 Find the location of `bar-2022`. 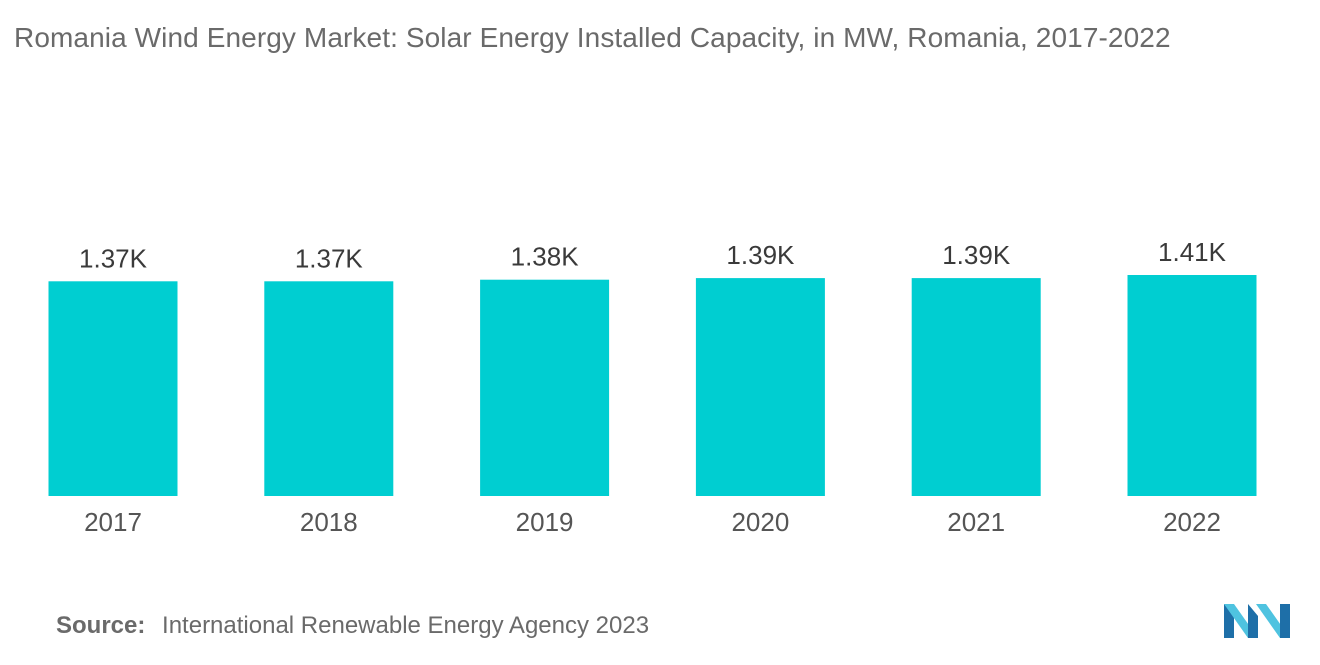

bar-2022 is located at coordinates (1192, 385).